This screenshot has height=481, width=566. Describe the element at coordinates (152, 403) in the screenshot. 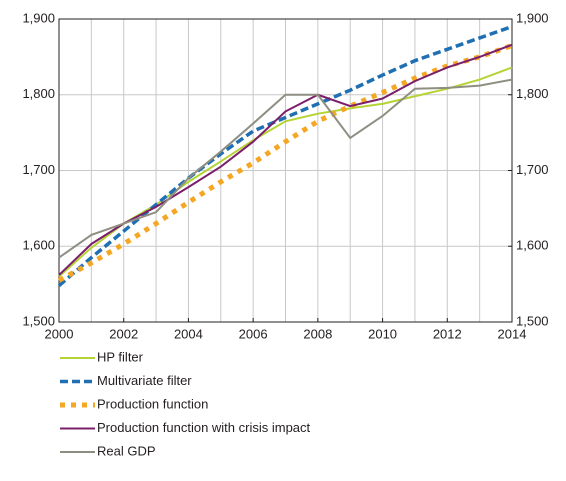

I see `legend-label: Production function` at that location.